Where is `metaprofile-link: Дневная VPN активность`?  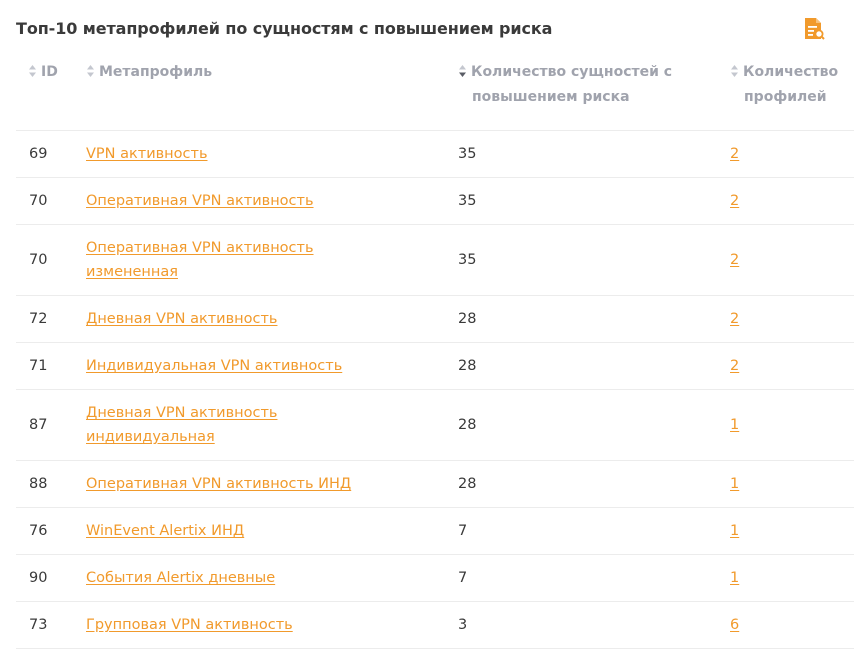 metaprofile-link: Дневная VPN активность is located at coordinates (182, 319).